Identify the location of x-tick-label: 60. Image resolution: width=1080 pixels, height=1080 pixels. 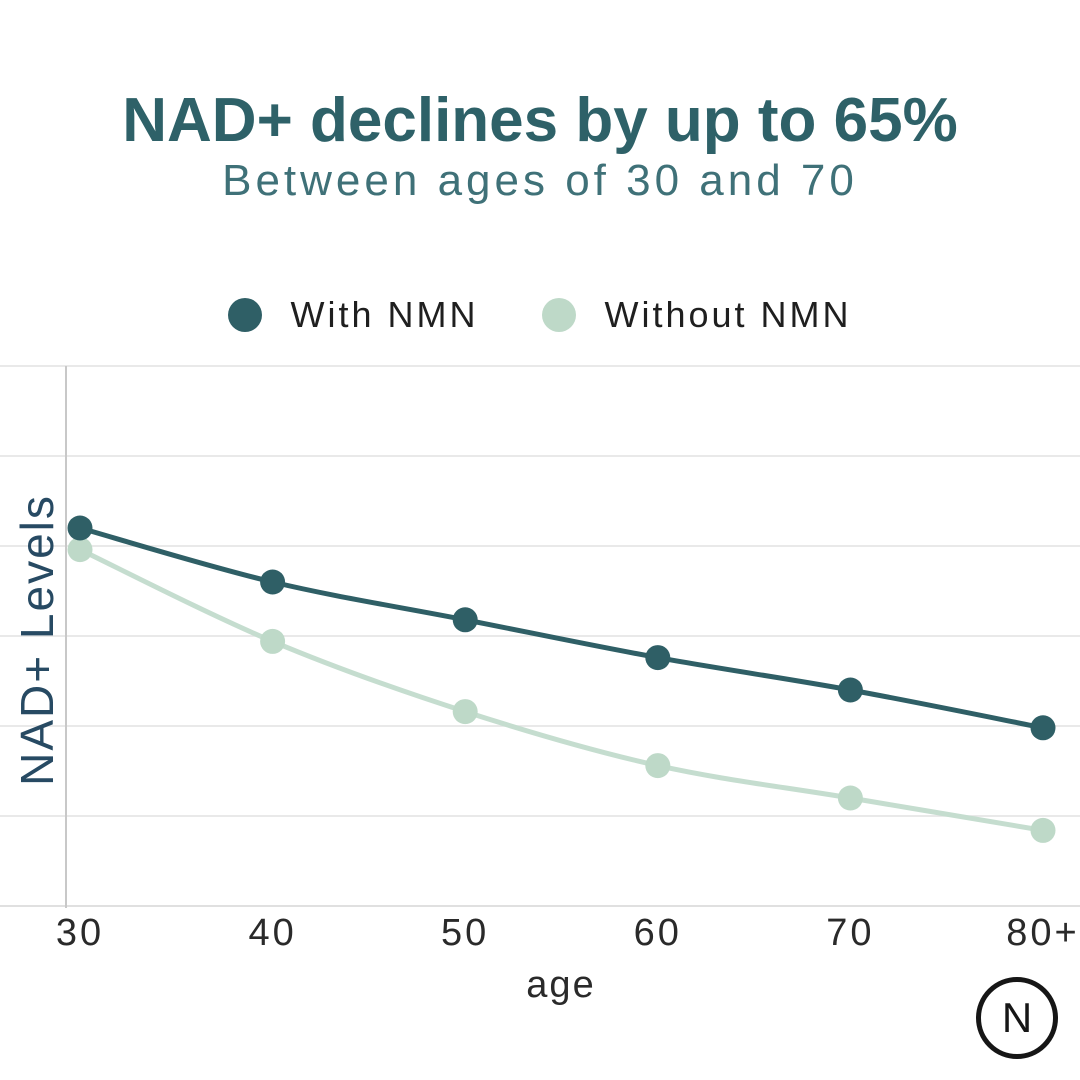
(657, 933).